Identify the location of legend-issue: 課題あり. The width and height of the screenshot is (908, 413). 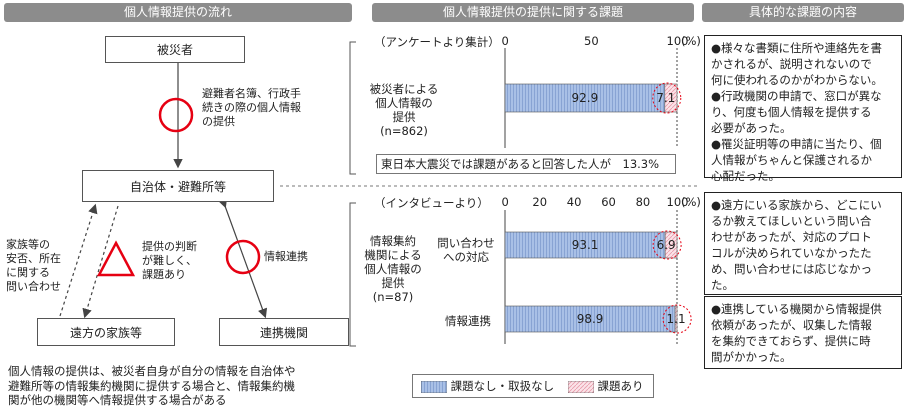
(620, 386).